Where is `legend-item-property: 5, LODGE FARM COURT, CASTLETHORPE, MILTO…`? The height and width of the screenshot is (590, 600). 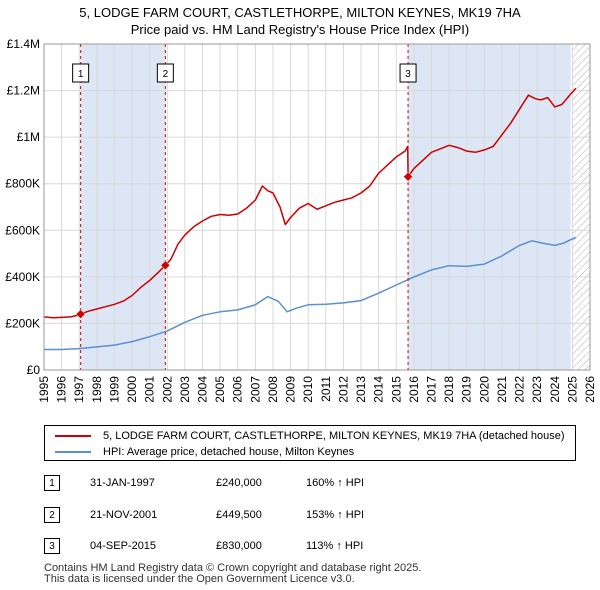 legend-item-property: 5, LODGE FARM COURT, CASTLETHORPE, MILTO… is located at coordinates (305, 436).